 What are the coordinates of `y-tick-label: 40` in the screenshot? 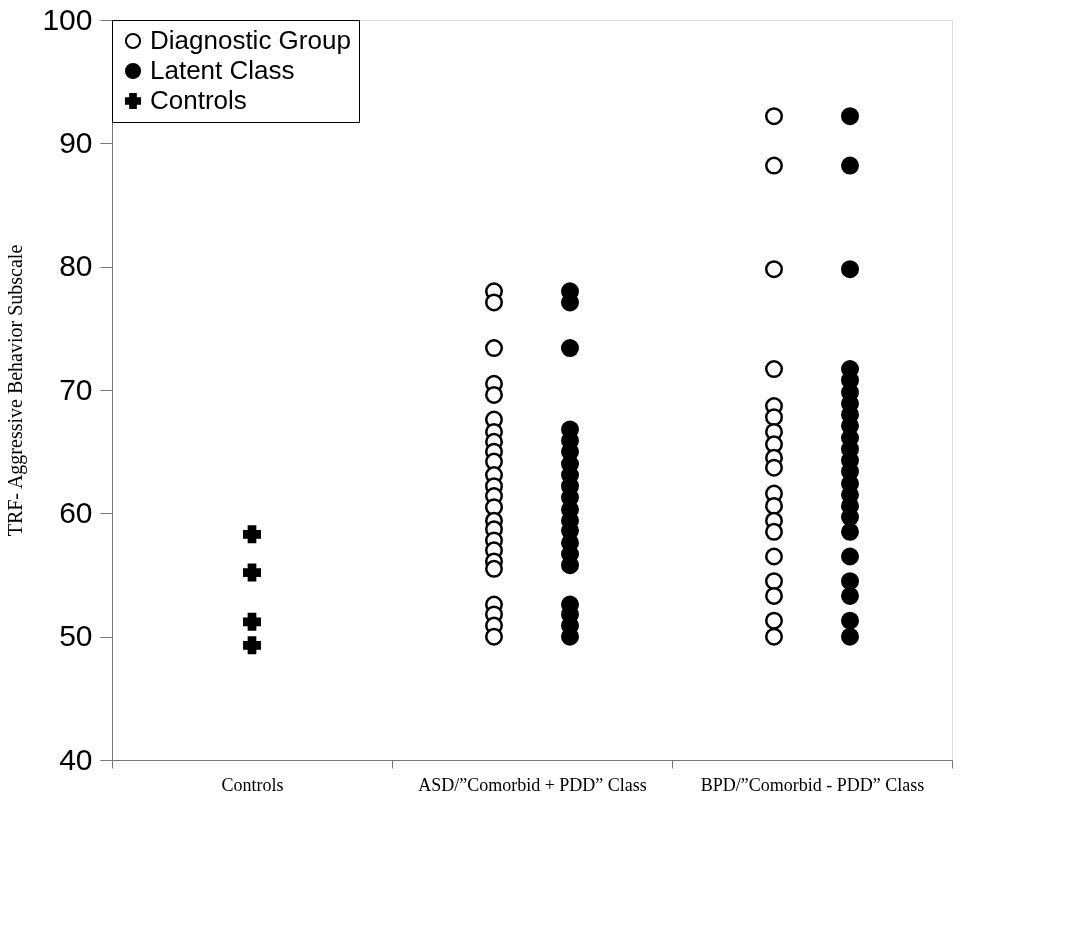 It's located at (76, 759).